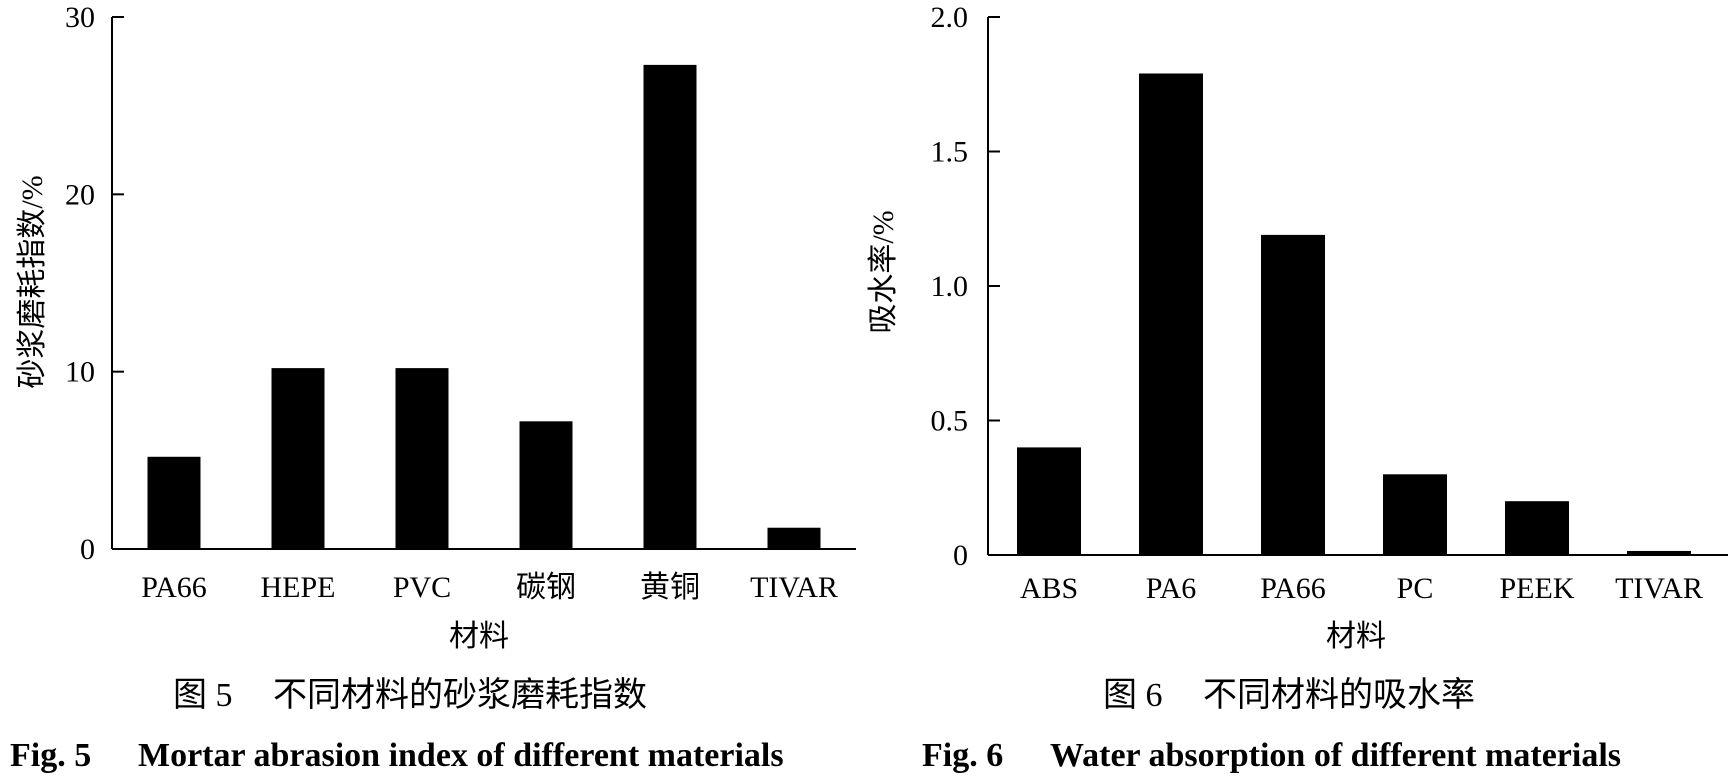  Describe the element at coordinates (950, 17) in the screenshot. I see `y-tick-label: 2.0` at that location.